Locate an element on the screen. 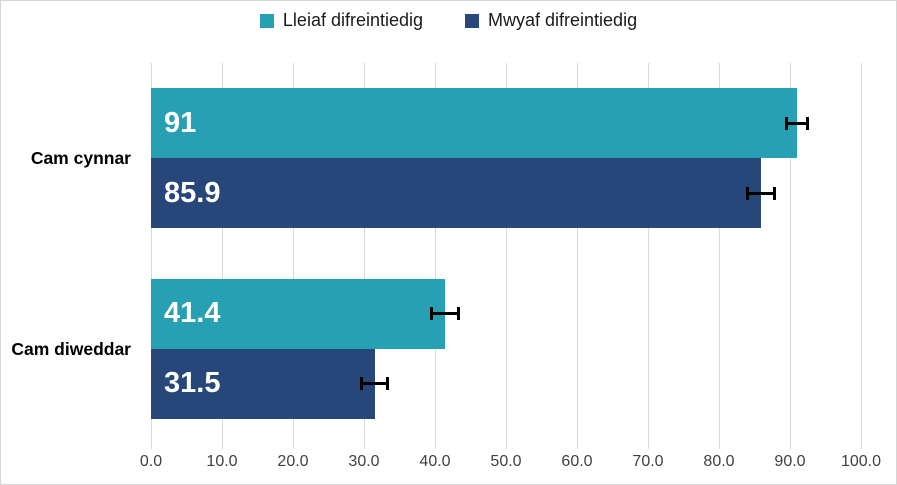 This screenshot has width=897, height=485. legend-label-lleiaf: Lleiaf difreintiedig is located at coordinates (353, 20).